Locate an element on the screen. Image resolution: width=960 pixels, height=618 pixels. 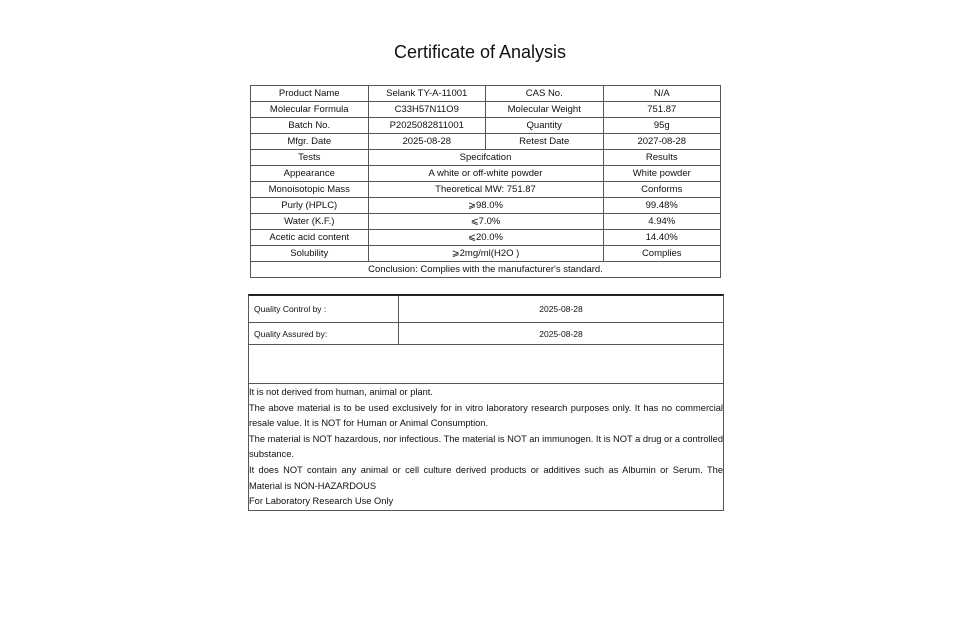
quality-control-label: Quality Control by : is located at coordinates (324, 309).